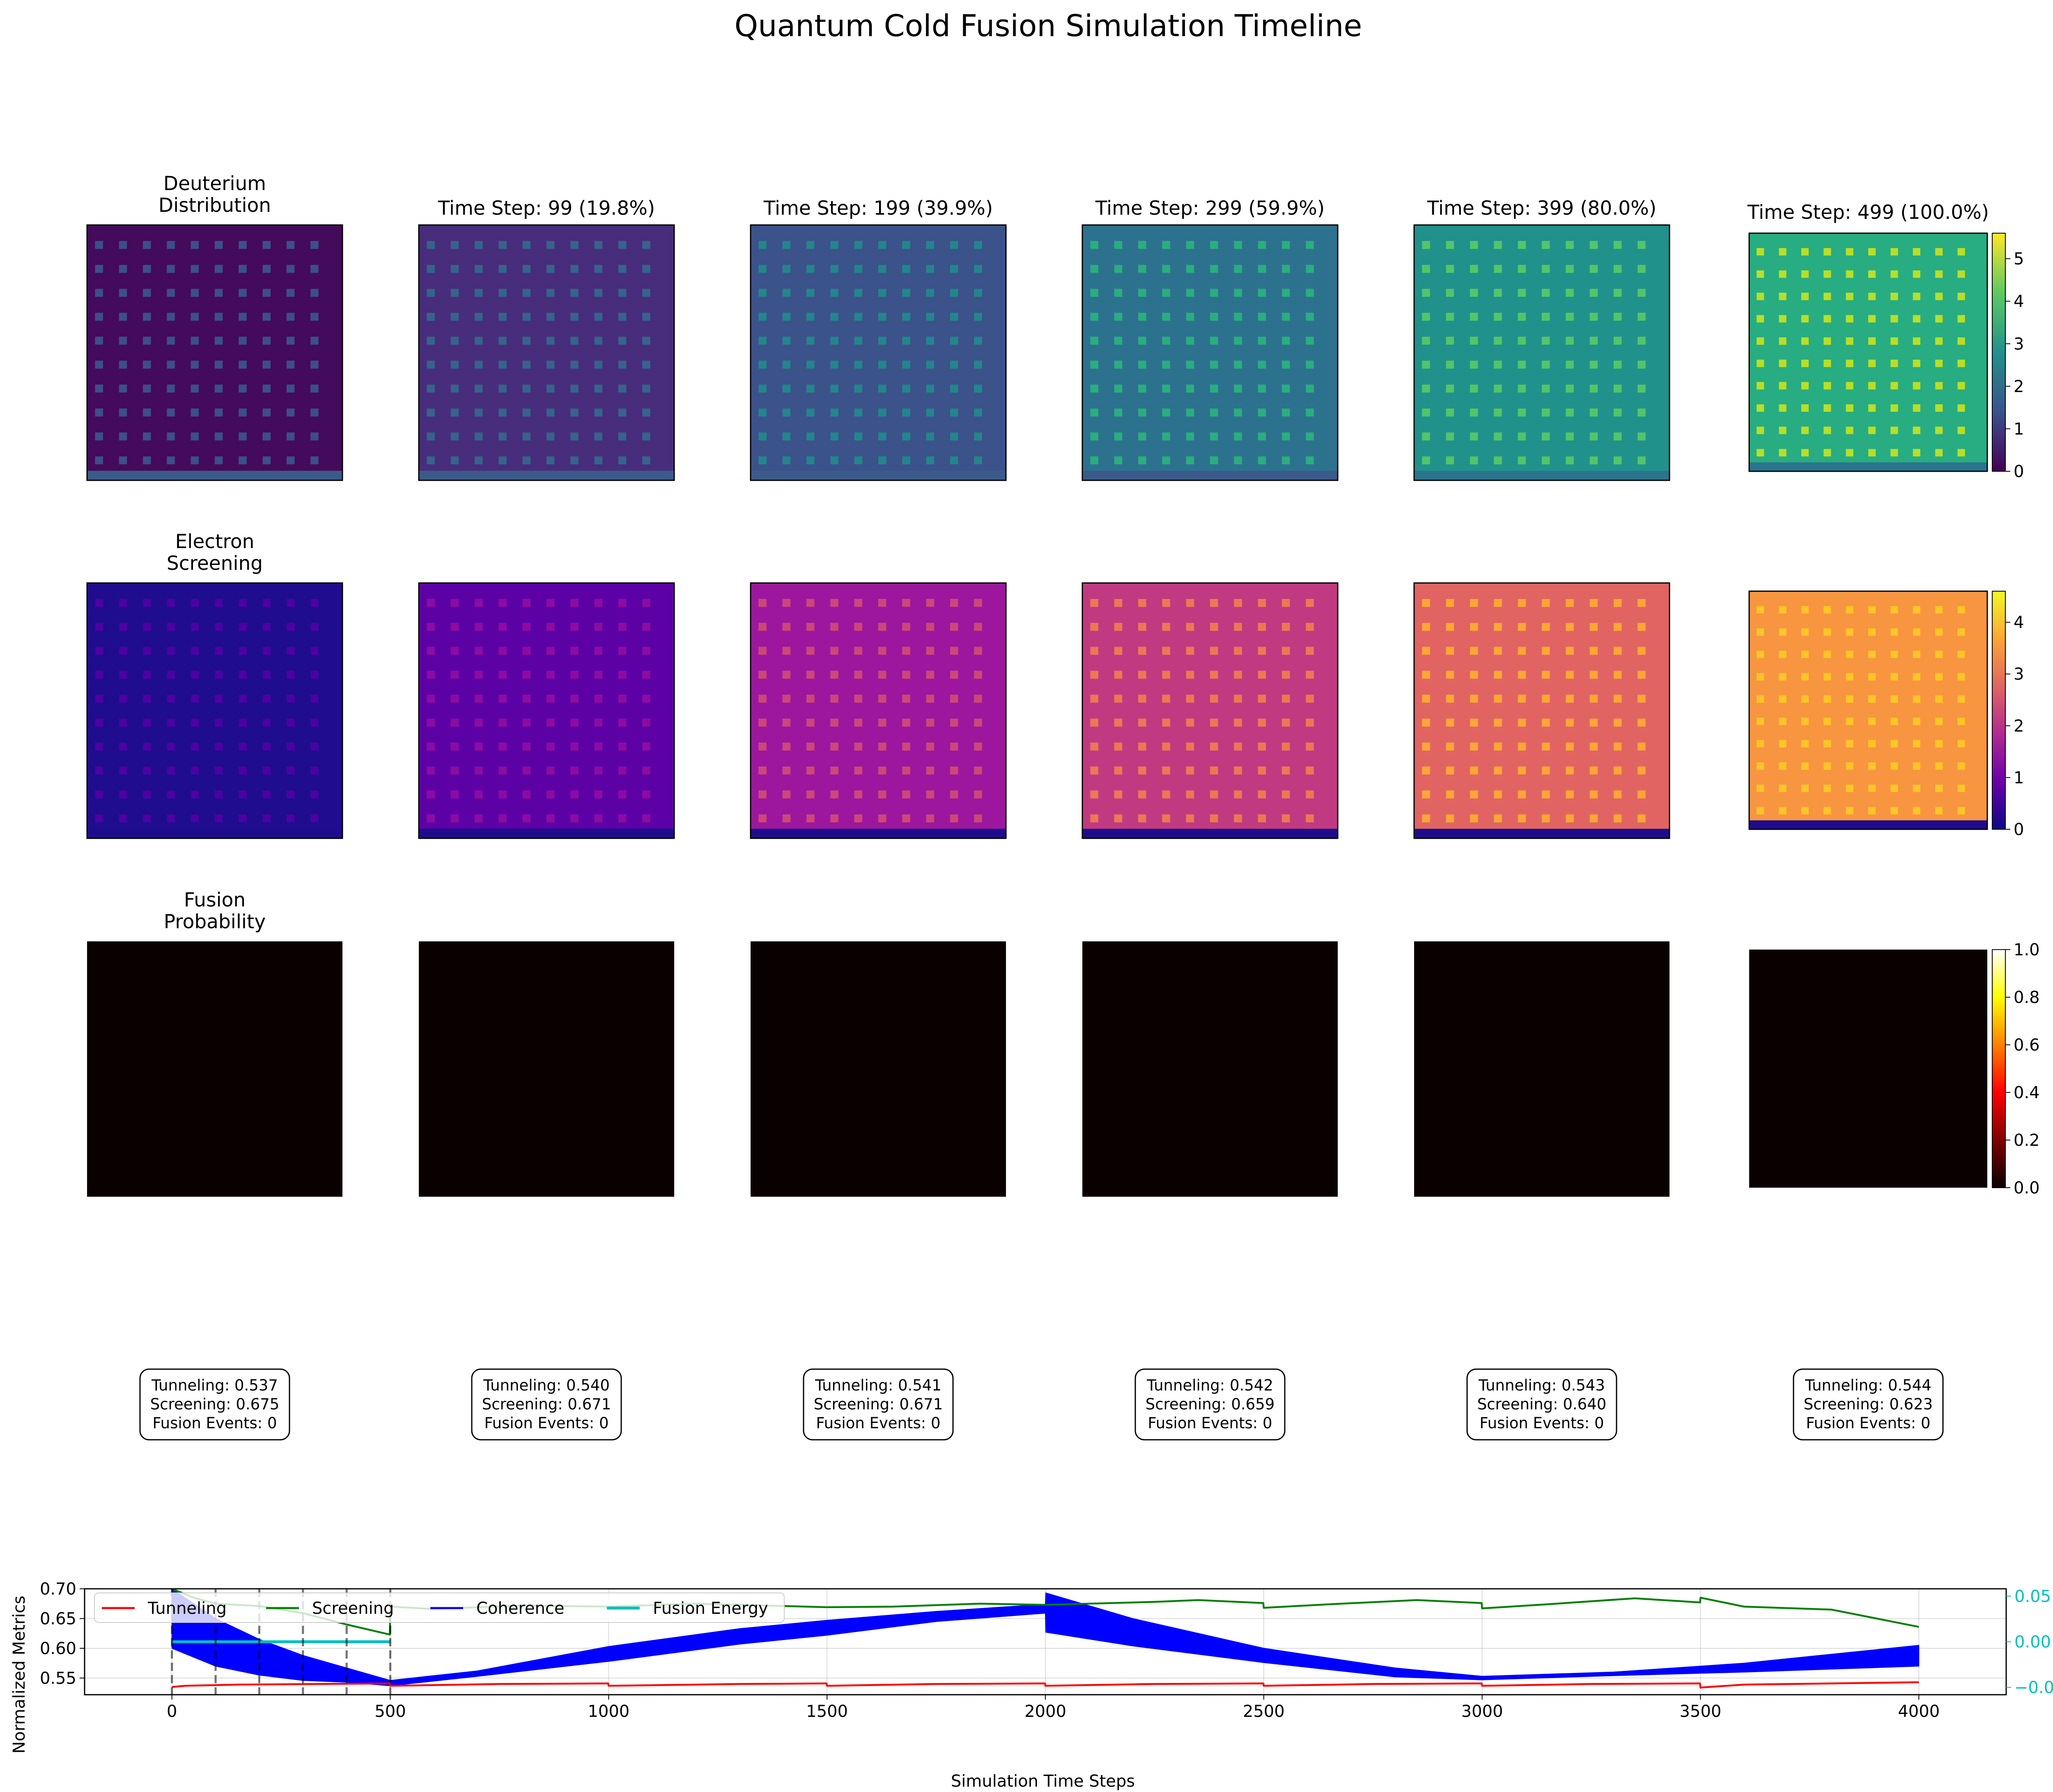  I want to click on stats-box-frame, so click(547, 1404).